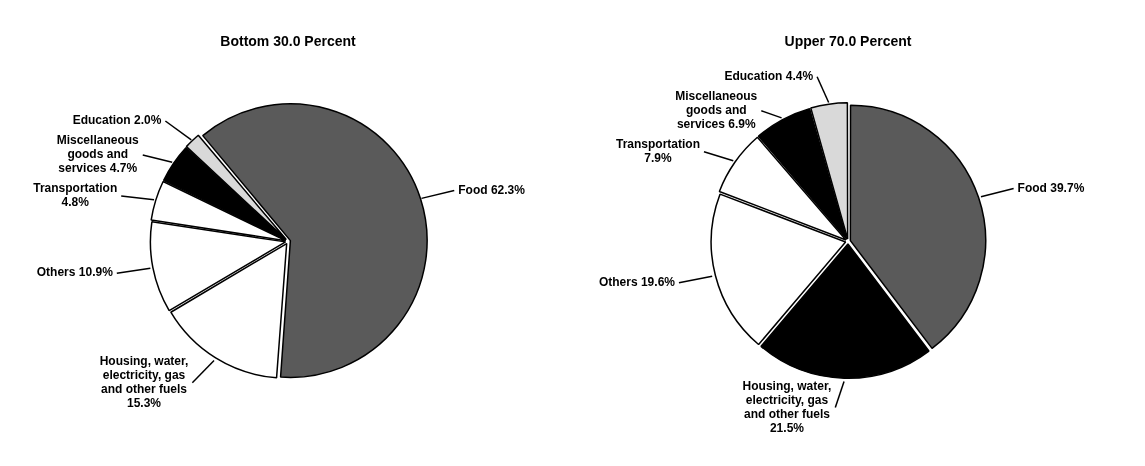 This screenshot has width=1145, height=466. What do you see at coordinates (75, 202) in the screenshot?
I see `data-label: 4.8%` at bounding box center [75, 202].